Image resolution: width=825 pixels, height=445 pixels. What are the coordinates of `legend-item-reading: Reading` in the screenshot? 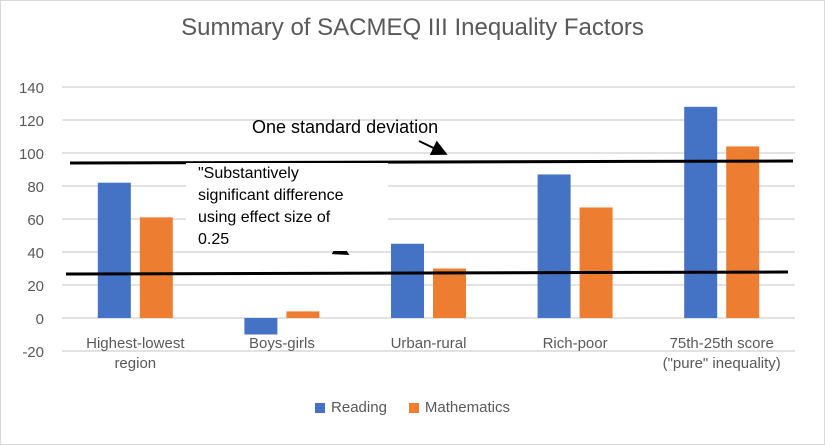 It's located at (351, 407).